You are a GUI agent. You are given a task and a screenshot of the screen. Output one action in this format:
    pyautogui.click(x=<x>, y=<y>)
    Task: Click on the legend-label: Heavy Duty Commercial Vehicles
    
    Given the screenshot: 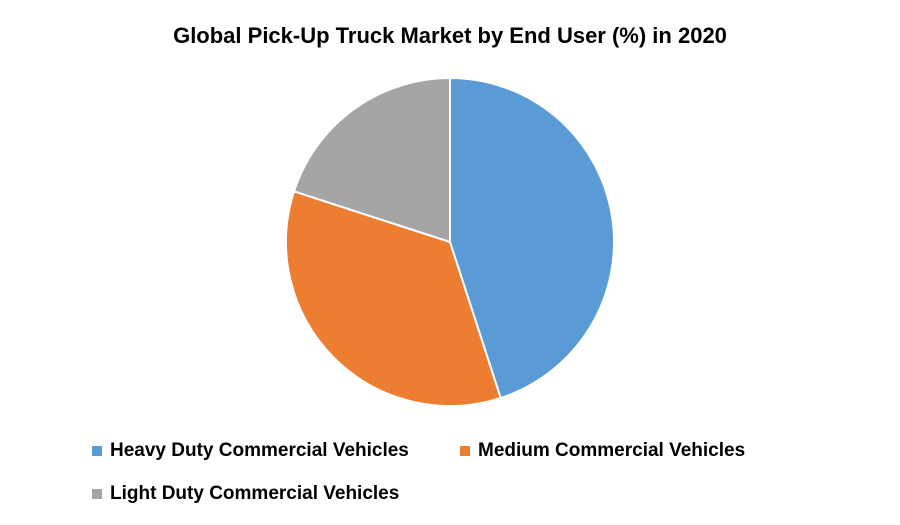 What is the action you would take?
    pyautogui.click(x=259, y=450)
    